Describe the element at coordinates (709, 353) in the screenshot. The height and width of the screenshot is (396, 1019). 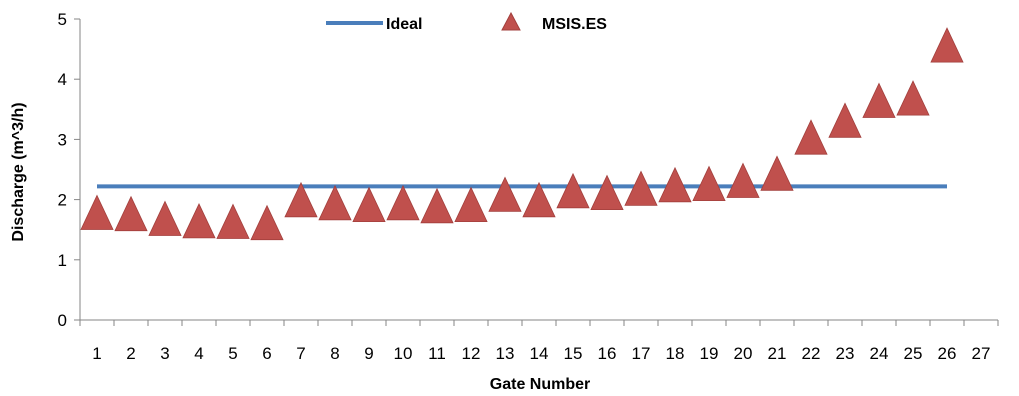
I see `x-tick-label: 19` at that location.